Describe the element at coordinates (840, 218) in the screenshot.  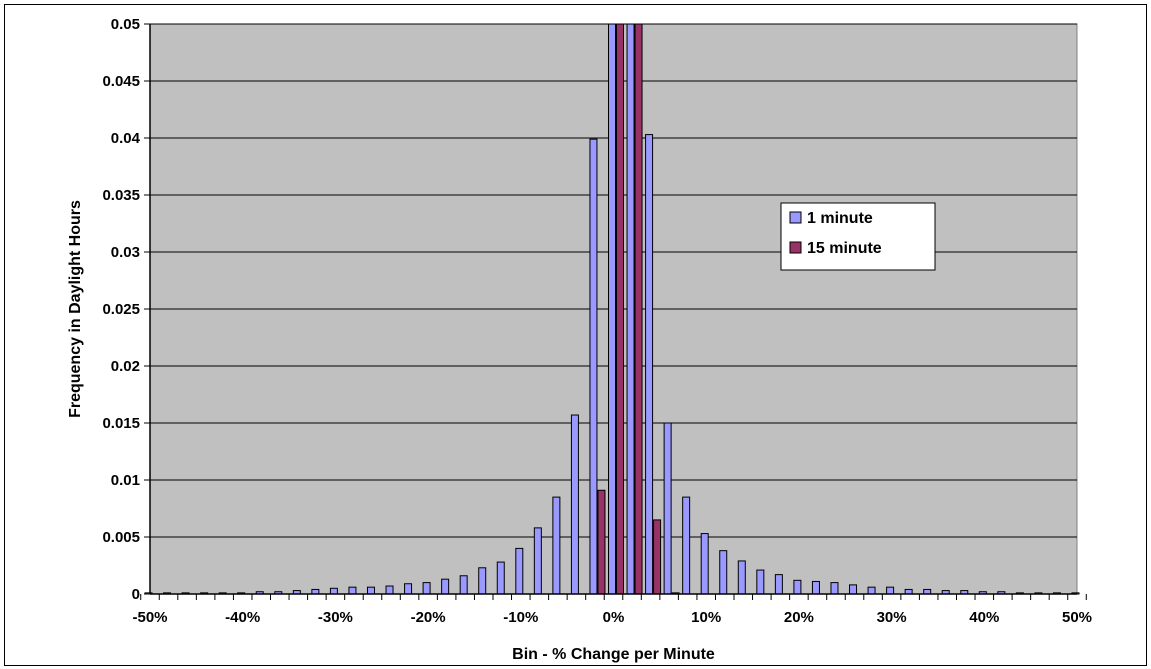
I see `legend-label: 1 minute` at that location.